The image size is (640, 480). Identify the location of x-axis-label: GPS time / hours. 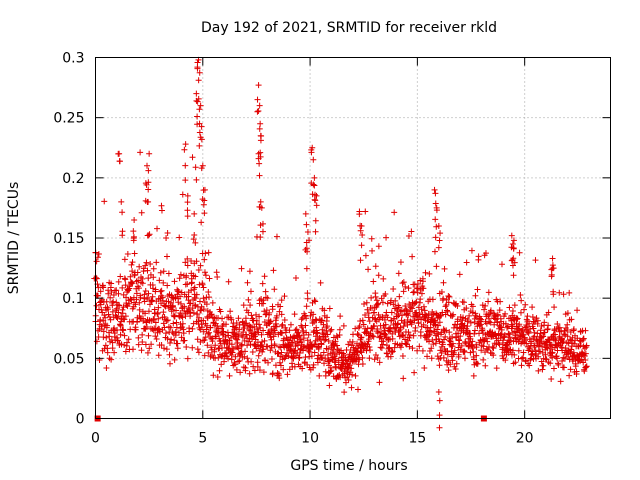
(348, 466).